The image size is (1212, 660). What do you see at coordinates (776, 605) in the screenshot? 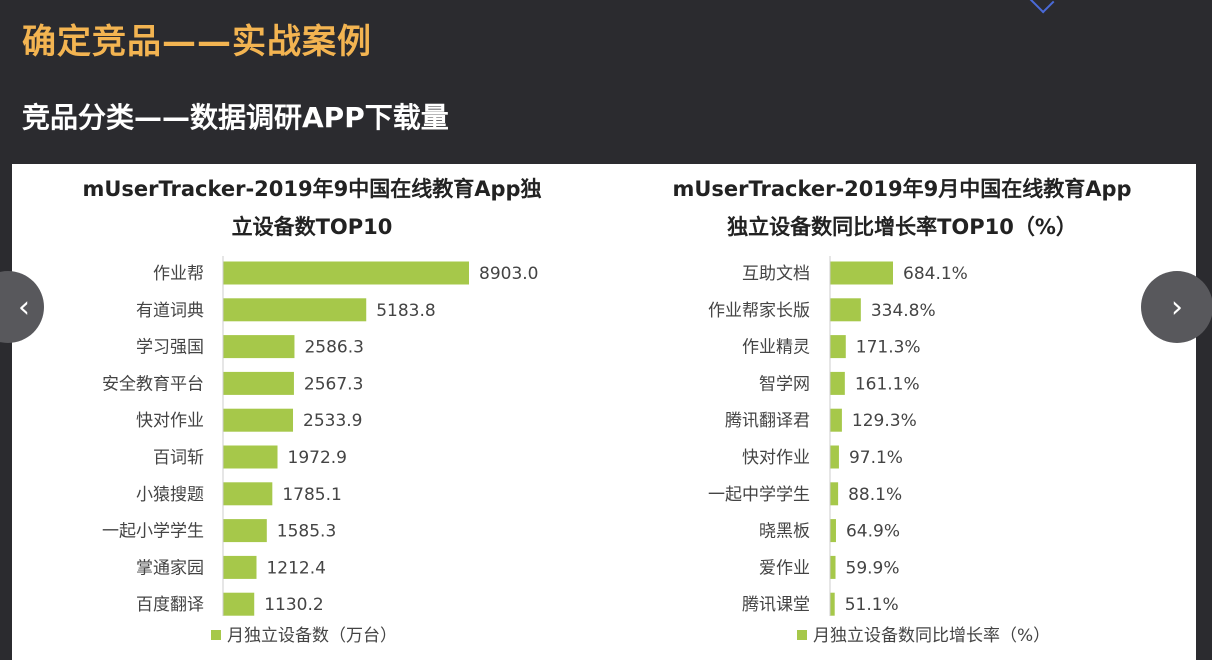
I see `right-category-label: 腾讯课堂` at bounding box center [776, 605].